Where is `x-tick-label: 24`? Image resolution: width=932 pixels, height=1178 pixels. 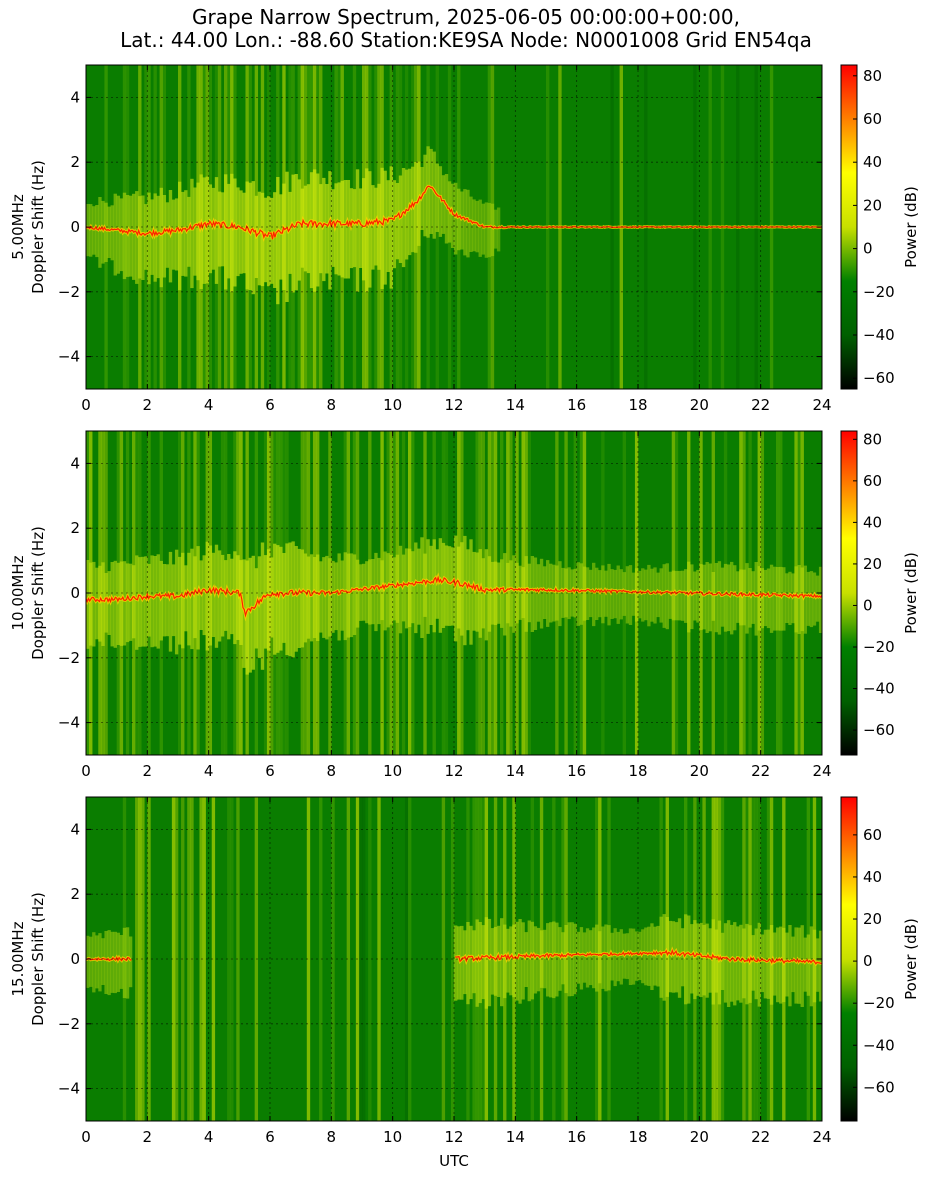
x-tick-label: 24 is located at coordinates (821, 1137).